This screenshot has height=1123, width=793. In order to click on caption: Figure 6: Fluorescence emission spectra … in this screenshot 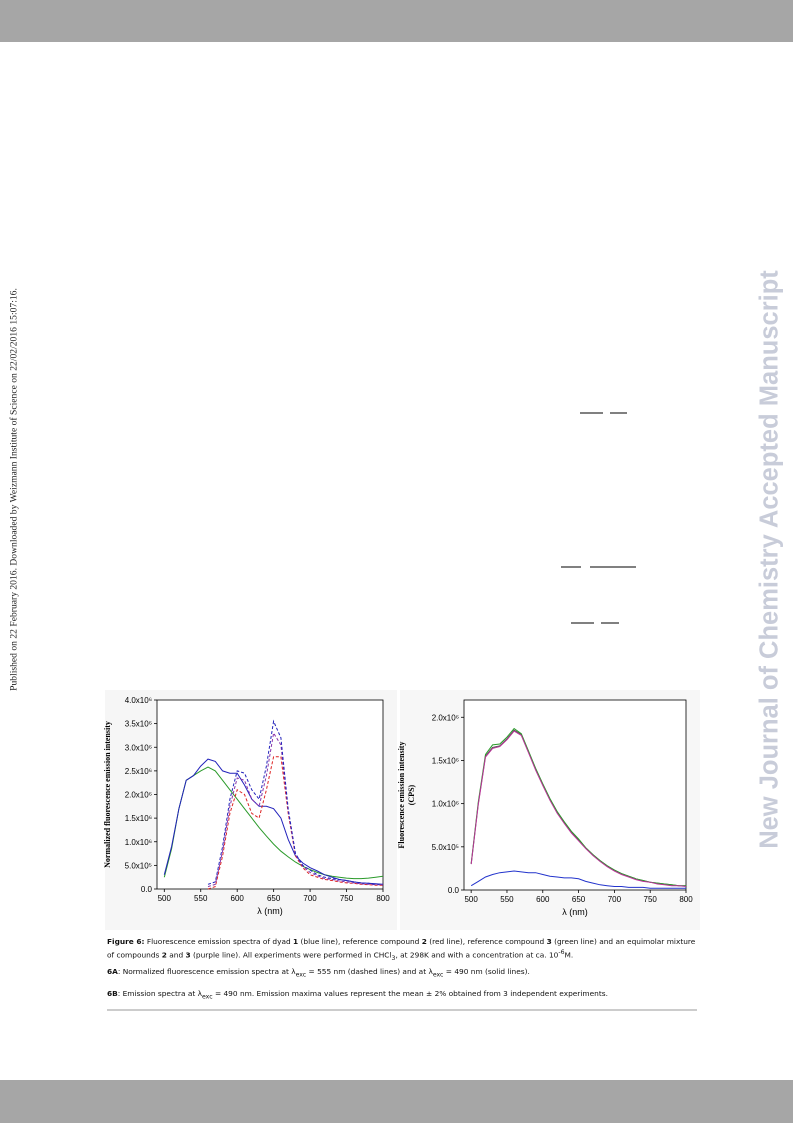, I will do `click(404, 950)`.